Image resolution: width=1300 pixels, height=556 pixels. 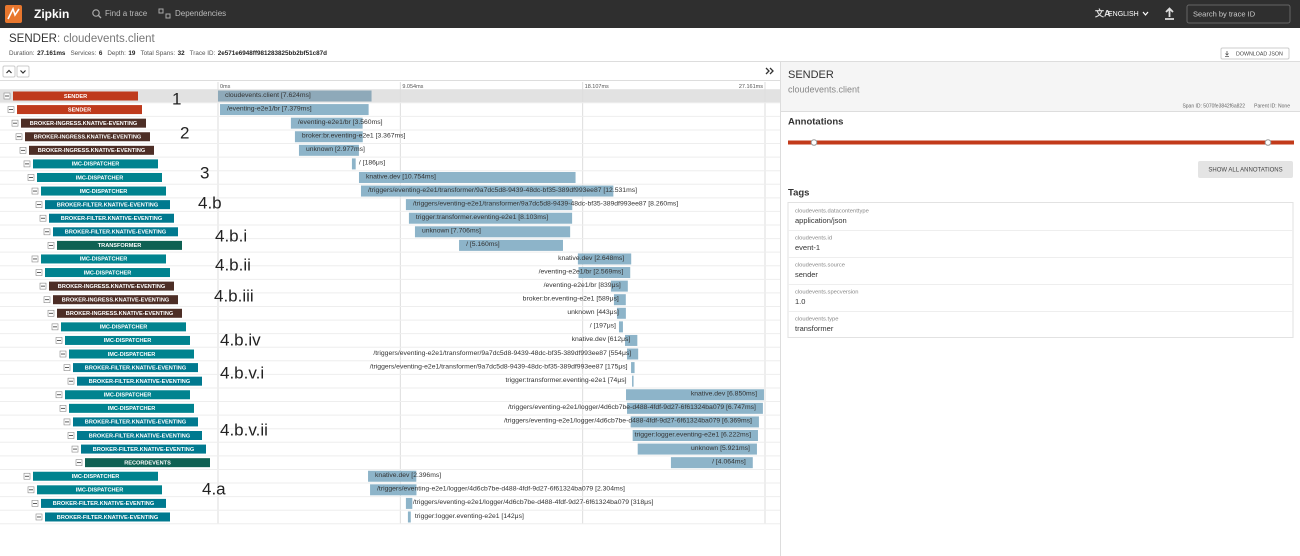 I want to click on summary-label: Depth:, so click(x=116, y=53).